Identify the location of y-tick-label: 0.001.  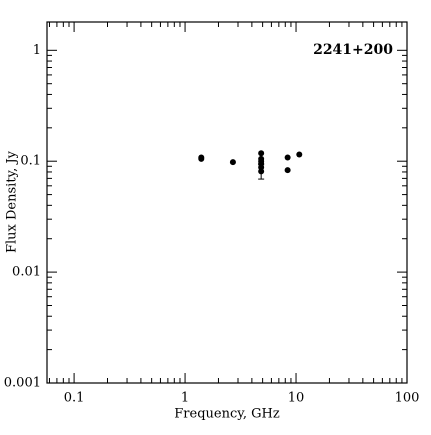
(22, 383).